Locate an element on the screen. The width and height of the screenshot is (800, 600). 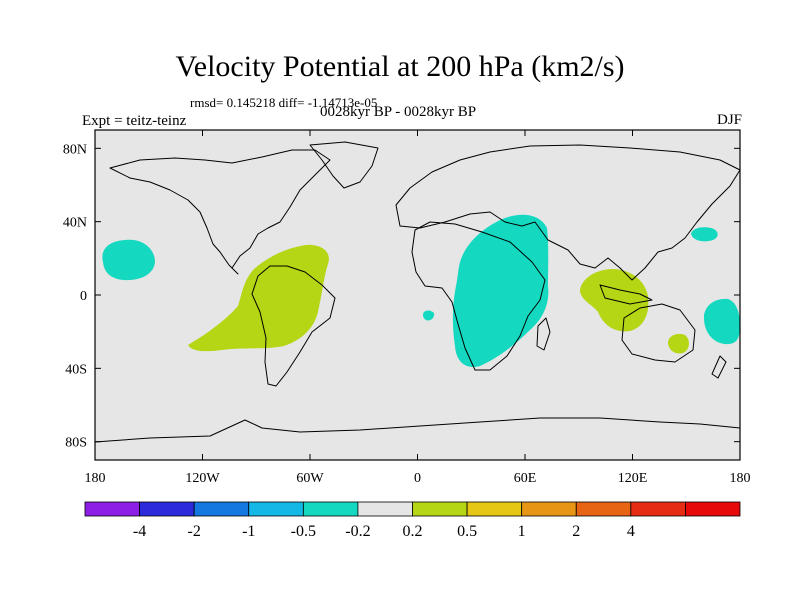
colorbar-label: 1 is located at coordinates (522, 531).